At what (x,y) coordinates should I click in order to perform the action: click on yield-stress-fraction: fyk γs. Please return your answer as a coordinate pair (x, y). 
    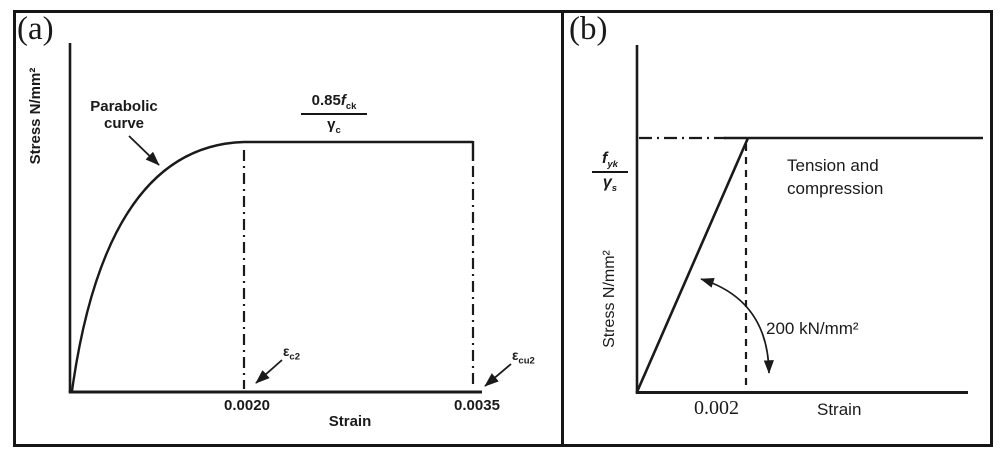
    Looking at the image, I should click on (610, 172).